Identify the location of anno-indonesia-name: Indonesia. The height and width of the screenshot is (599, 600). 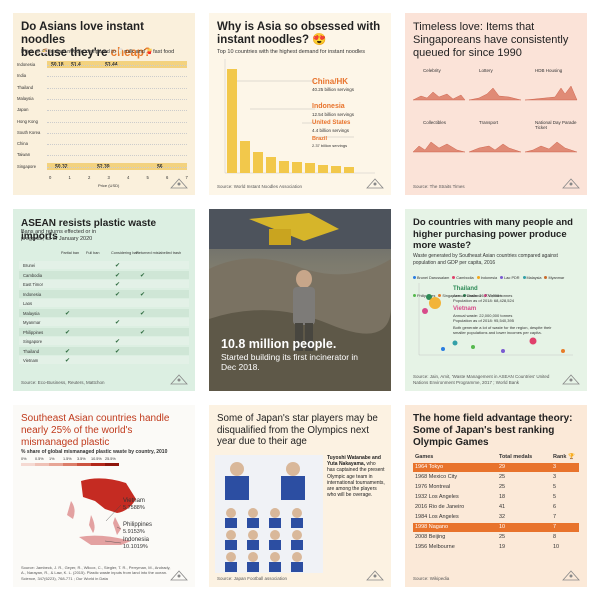
(328, 106).